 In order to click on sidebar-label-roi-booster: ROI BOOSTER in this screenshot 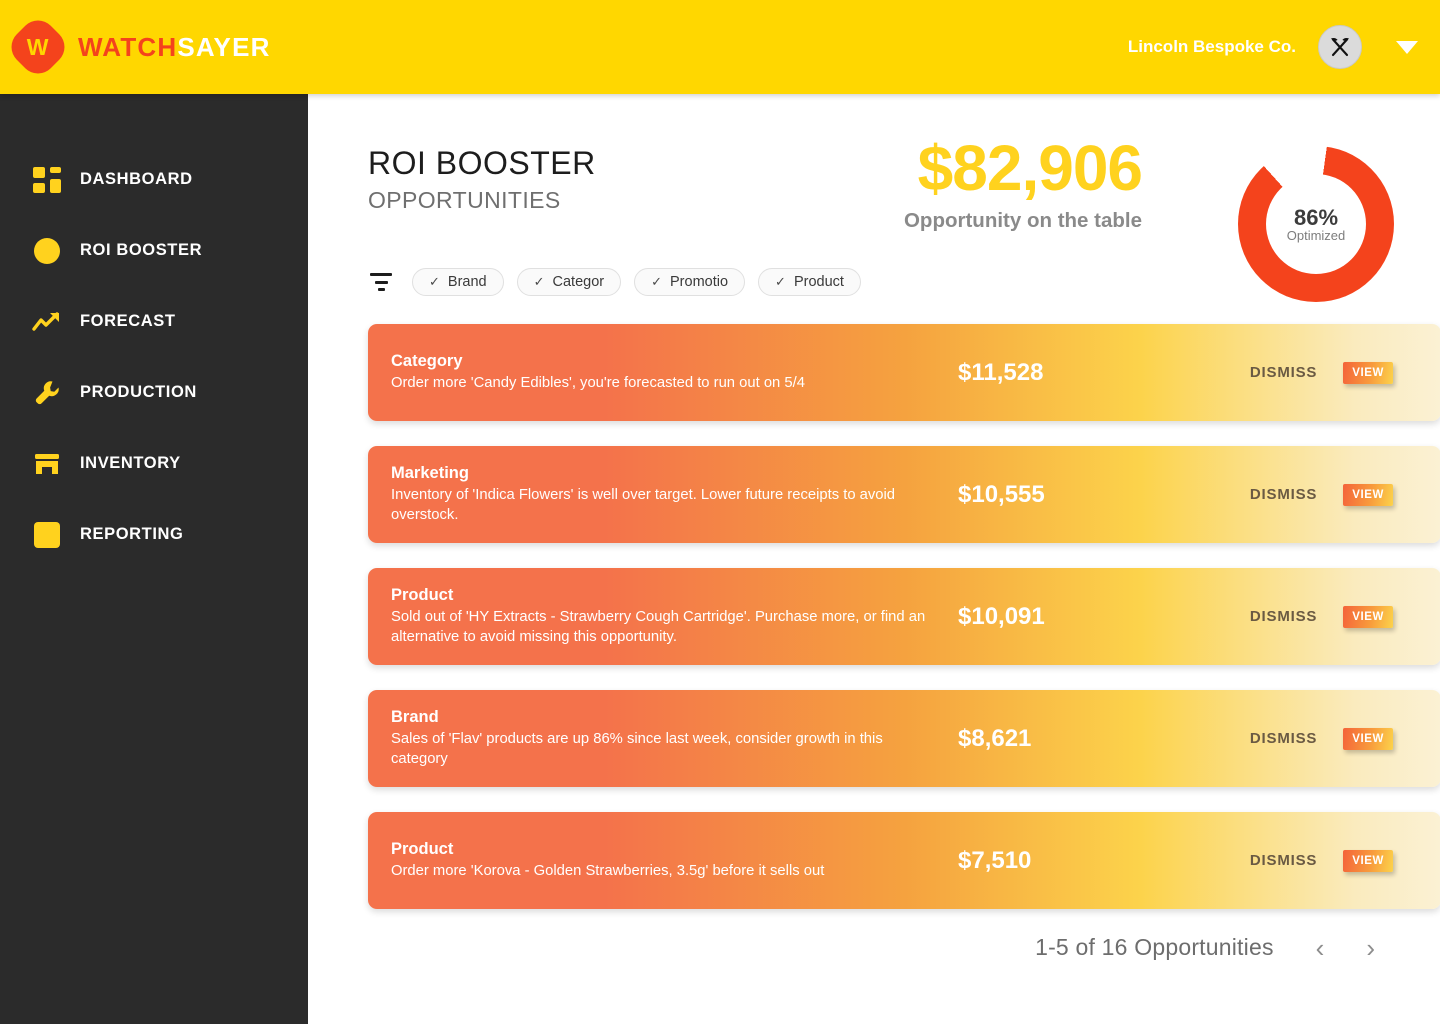, I will do `click(141, 250)`.